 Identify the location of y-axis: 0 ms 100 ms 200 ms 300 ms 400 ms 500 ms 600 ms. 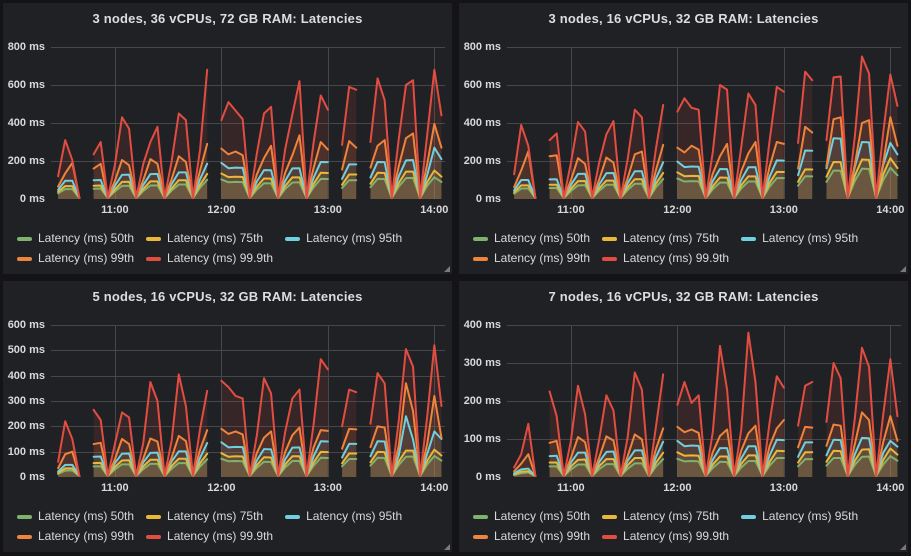
(24, 401).